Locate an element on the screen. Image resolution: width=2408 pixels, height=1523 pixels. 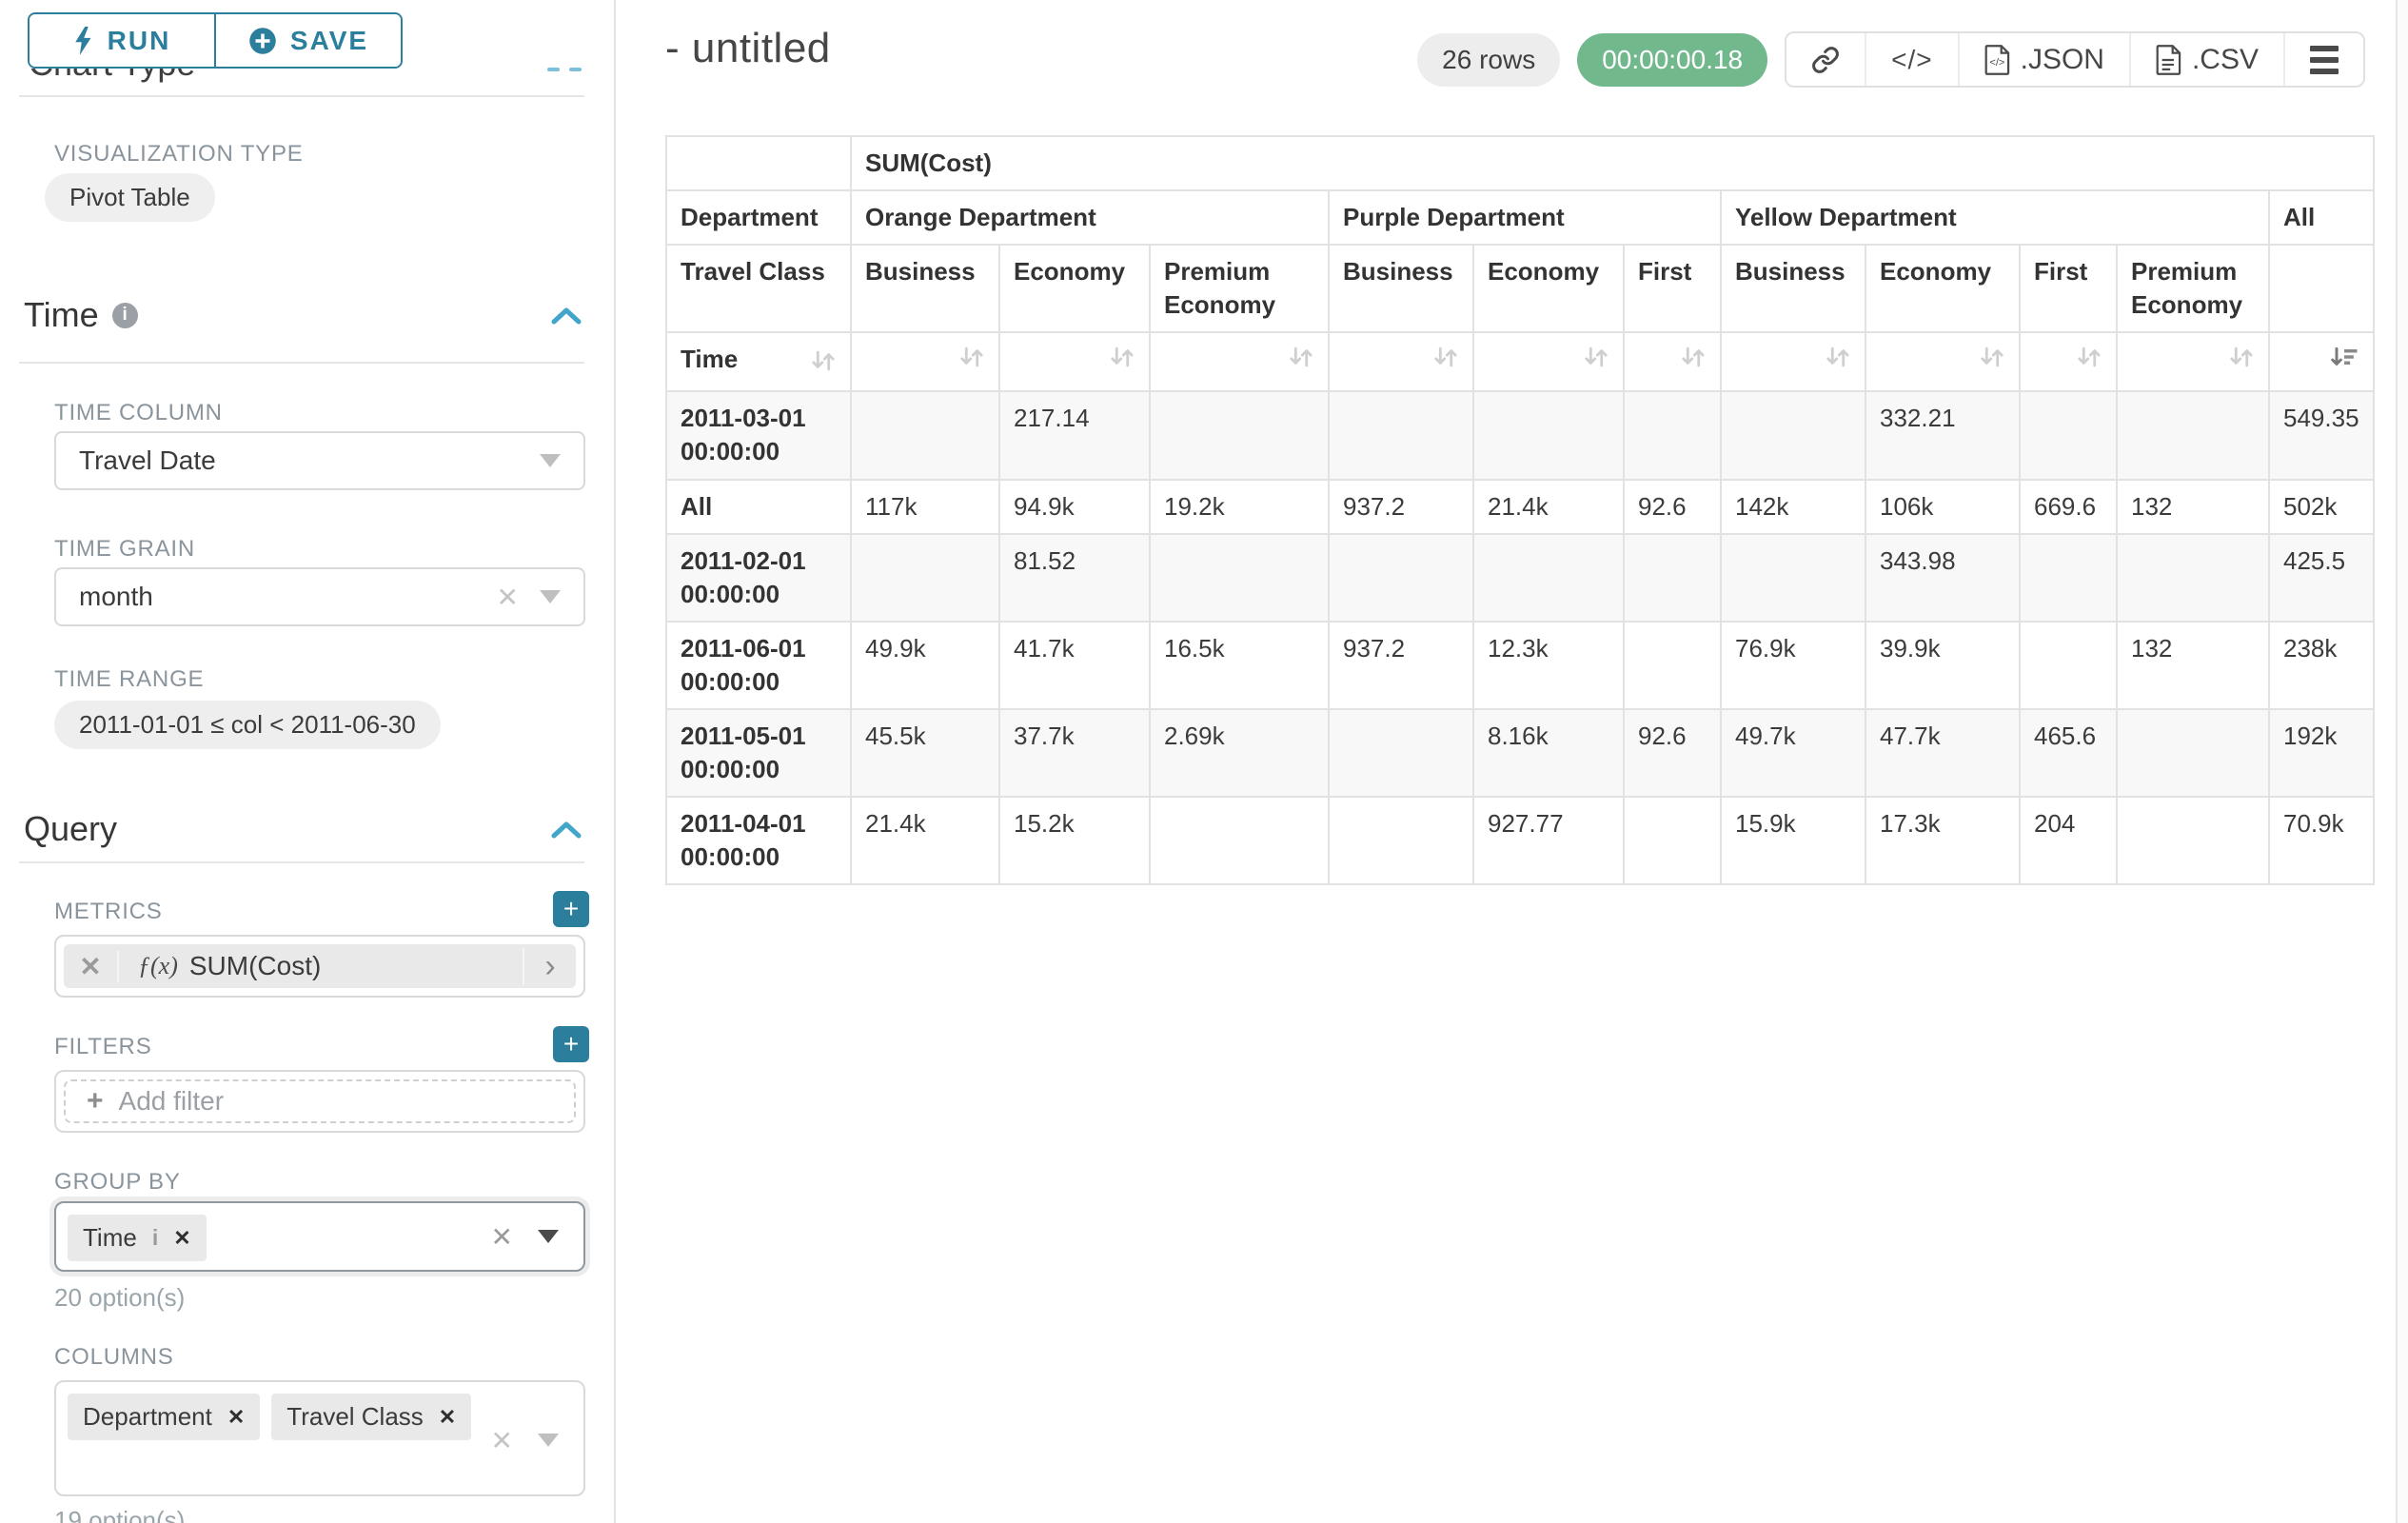
value-cell: 94.9k is located at coordinates (1074, 507).